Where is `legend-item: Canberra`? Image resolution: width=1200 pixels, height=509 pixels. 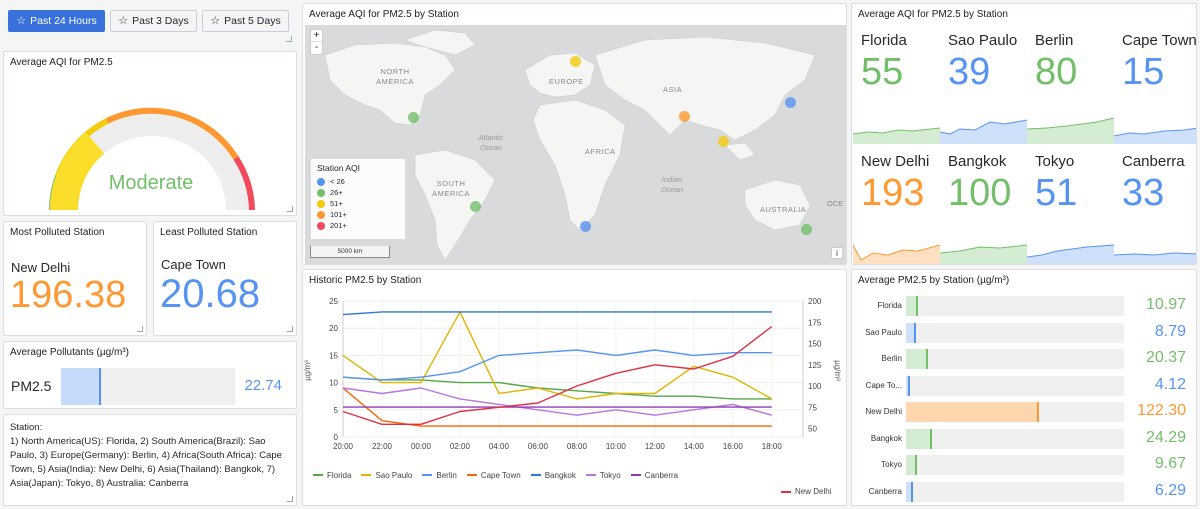
legend-item: Canberra is located at coordinates (654, 475).